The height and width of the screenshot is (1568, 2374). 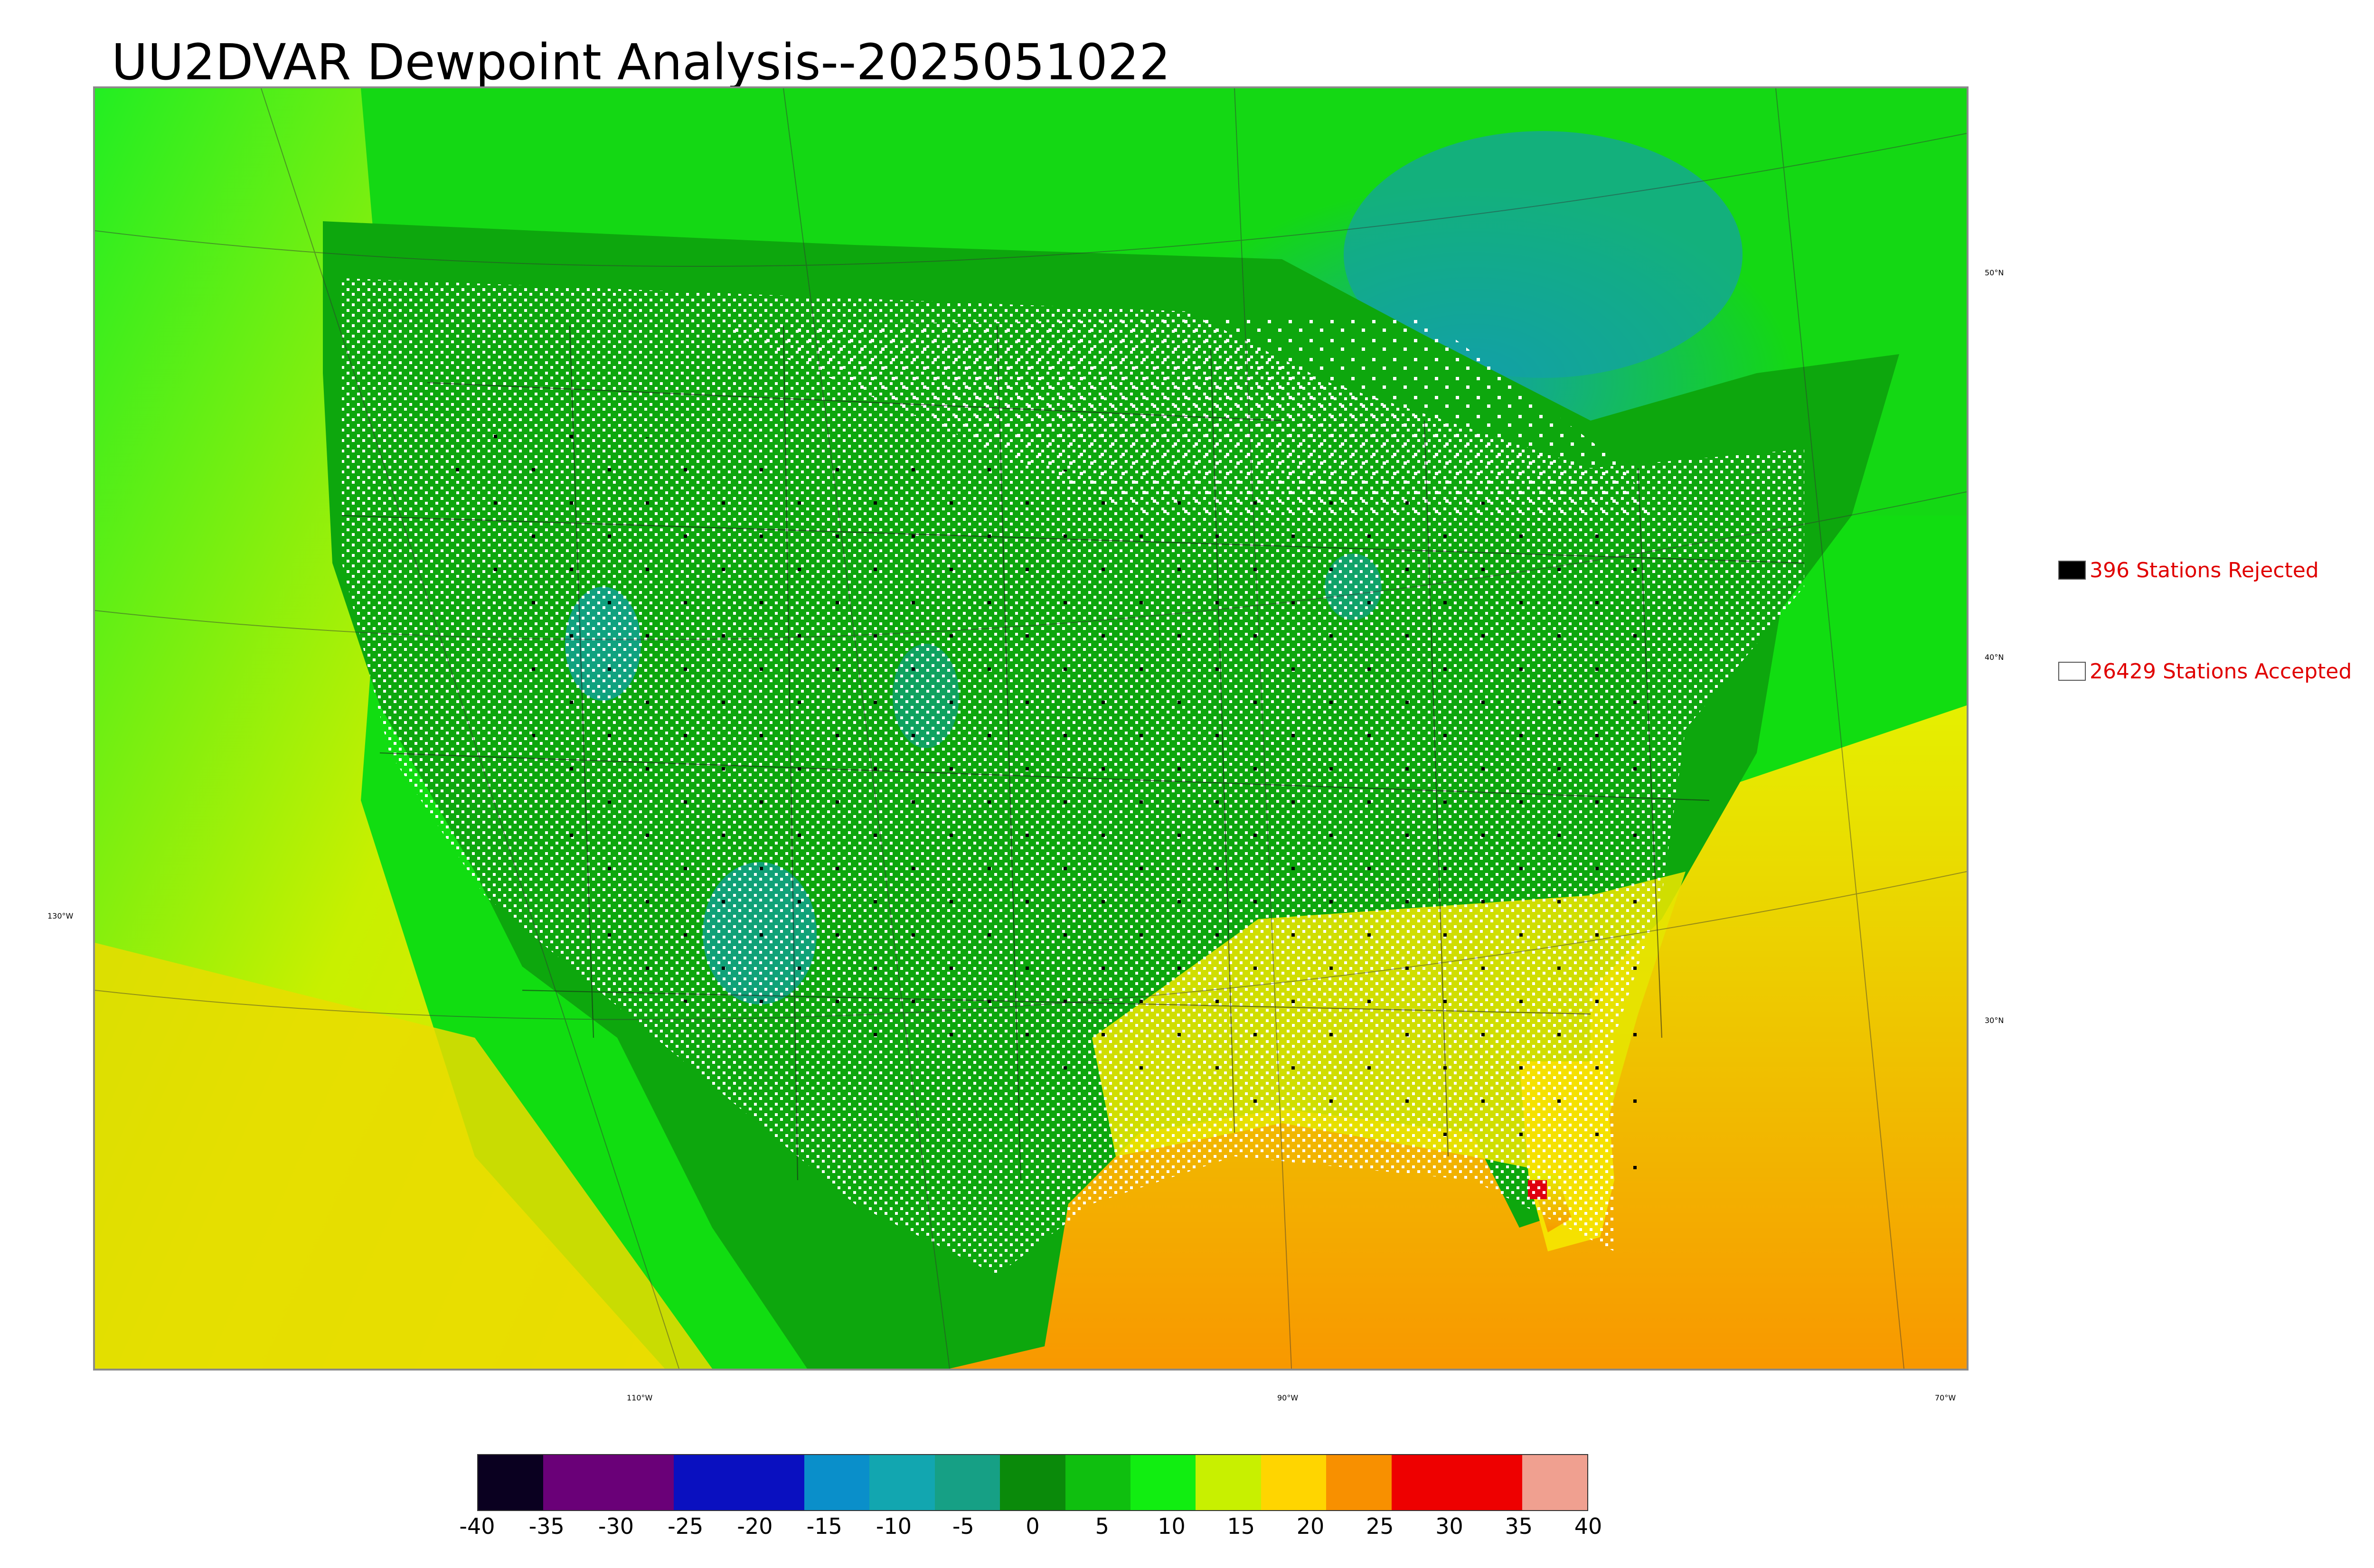 I want to click on colorbar-tick-label: -35, so click(x=546, y=1526).